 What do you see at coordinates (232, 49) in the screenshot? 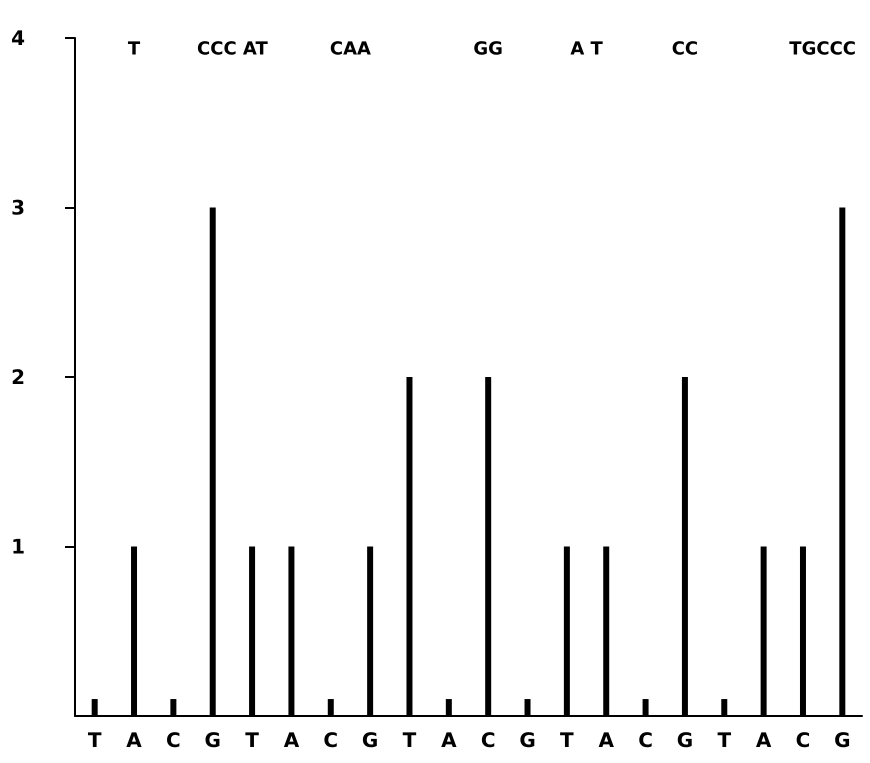
I see `annotation: CCC AT` at bounding box center [232, 49].